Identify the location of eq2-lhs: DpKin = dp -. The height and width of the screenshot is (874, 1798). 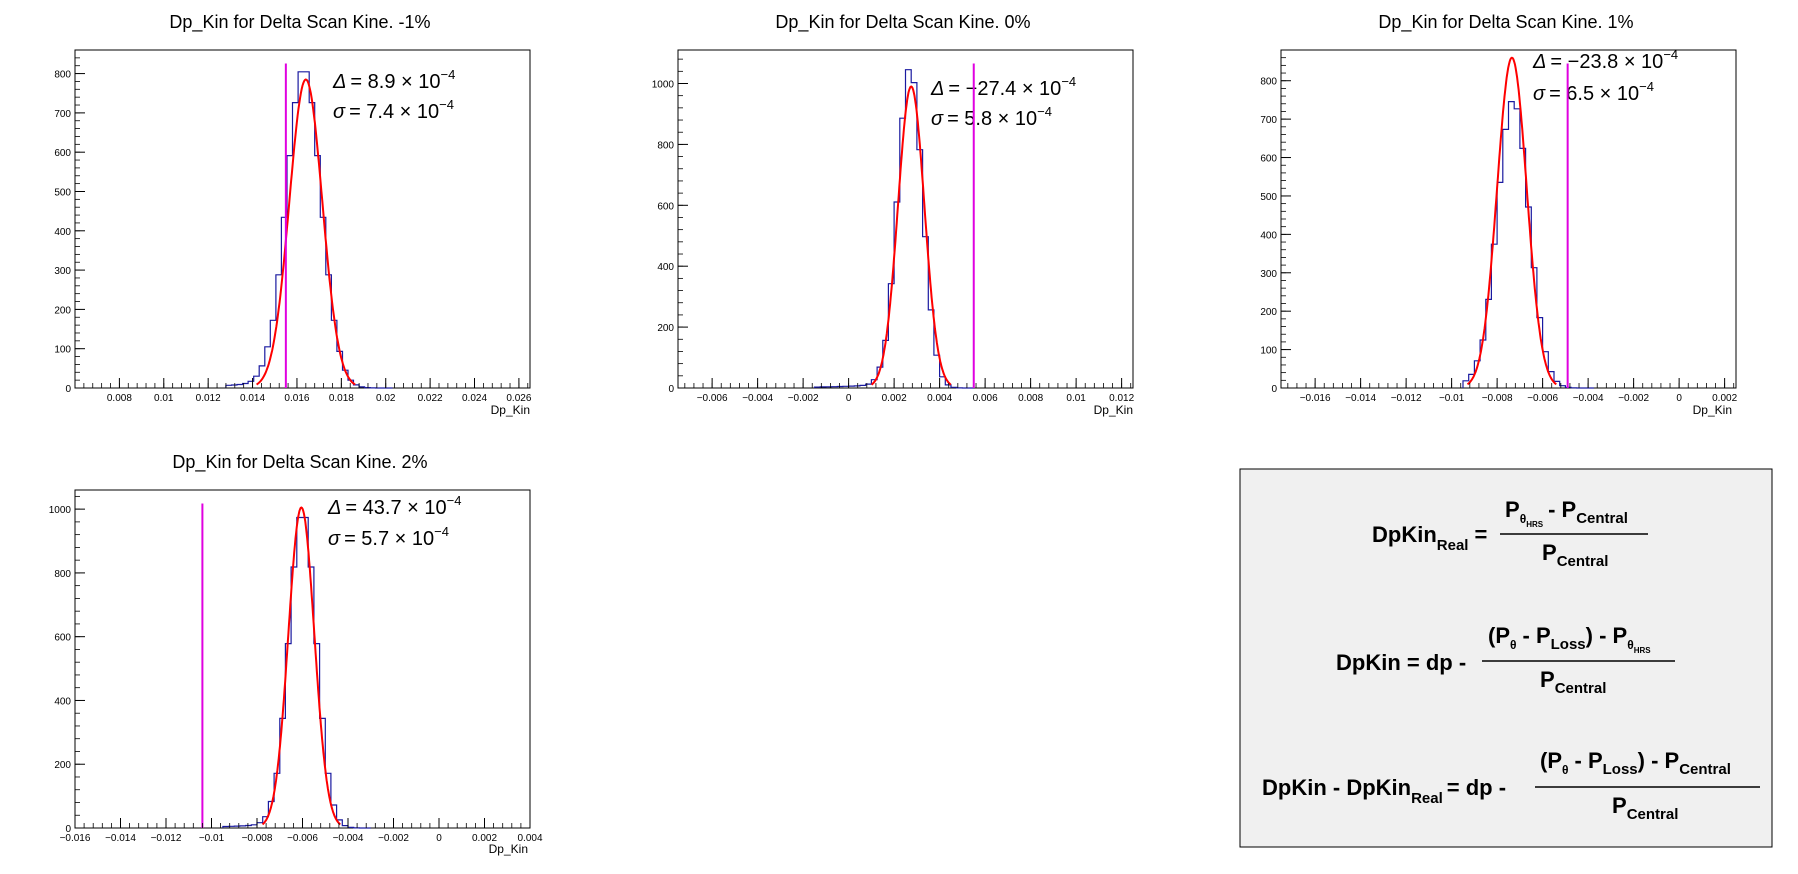
(1401, 662).